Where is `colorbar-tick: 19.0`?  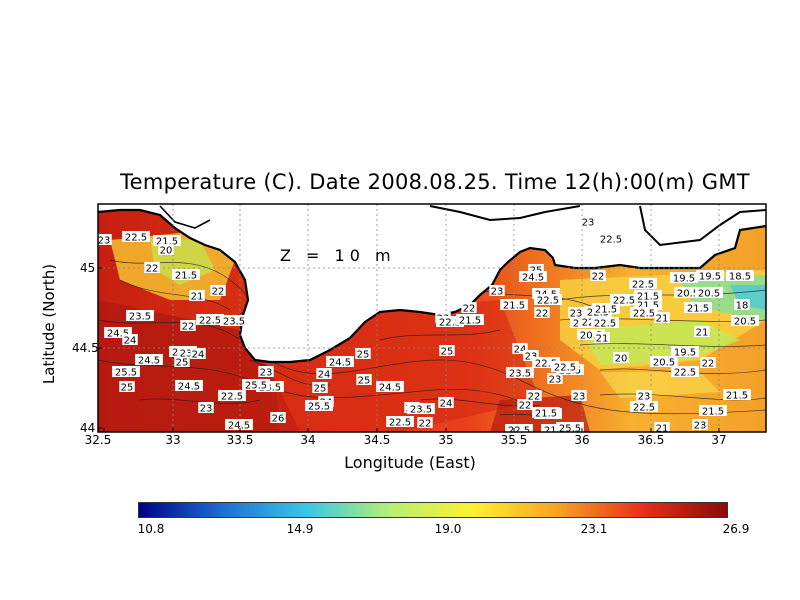 colorbar-tick: 19.0 is located at coordinates (448, 529).